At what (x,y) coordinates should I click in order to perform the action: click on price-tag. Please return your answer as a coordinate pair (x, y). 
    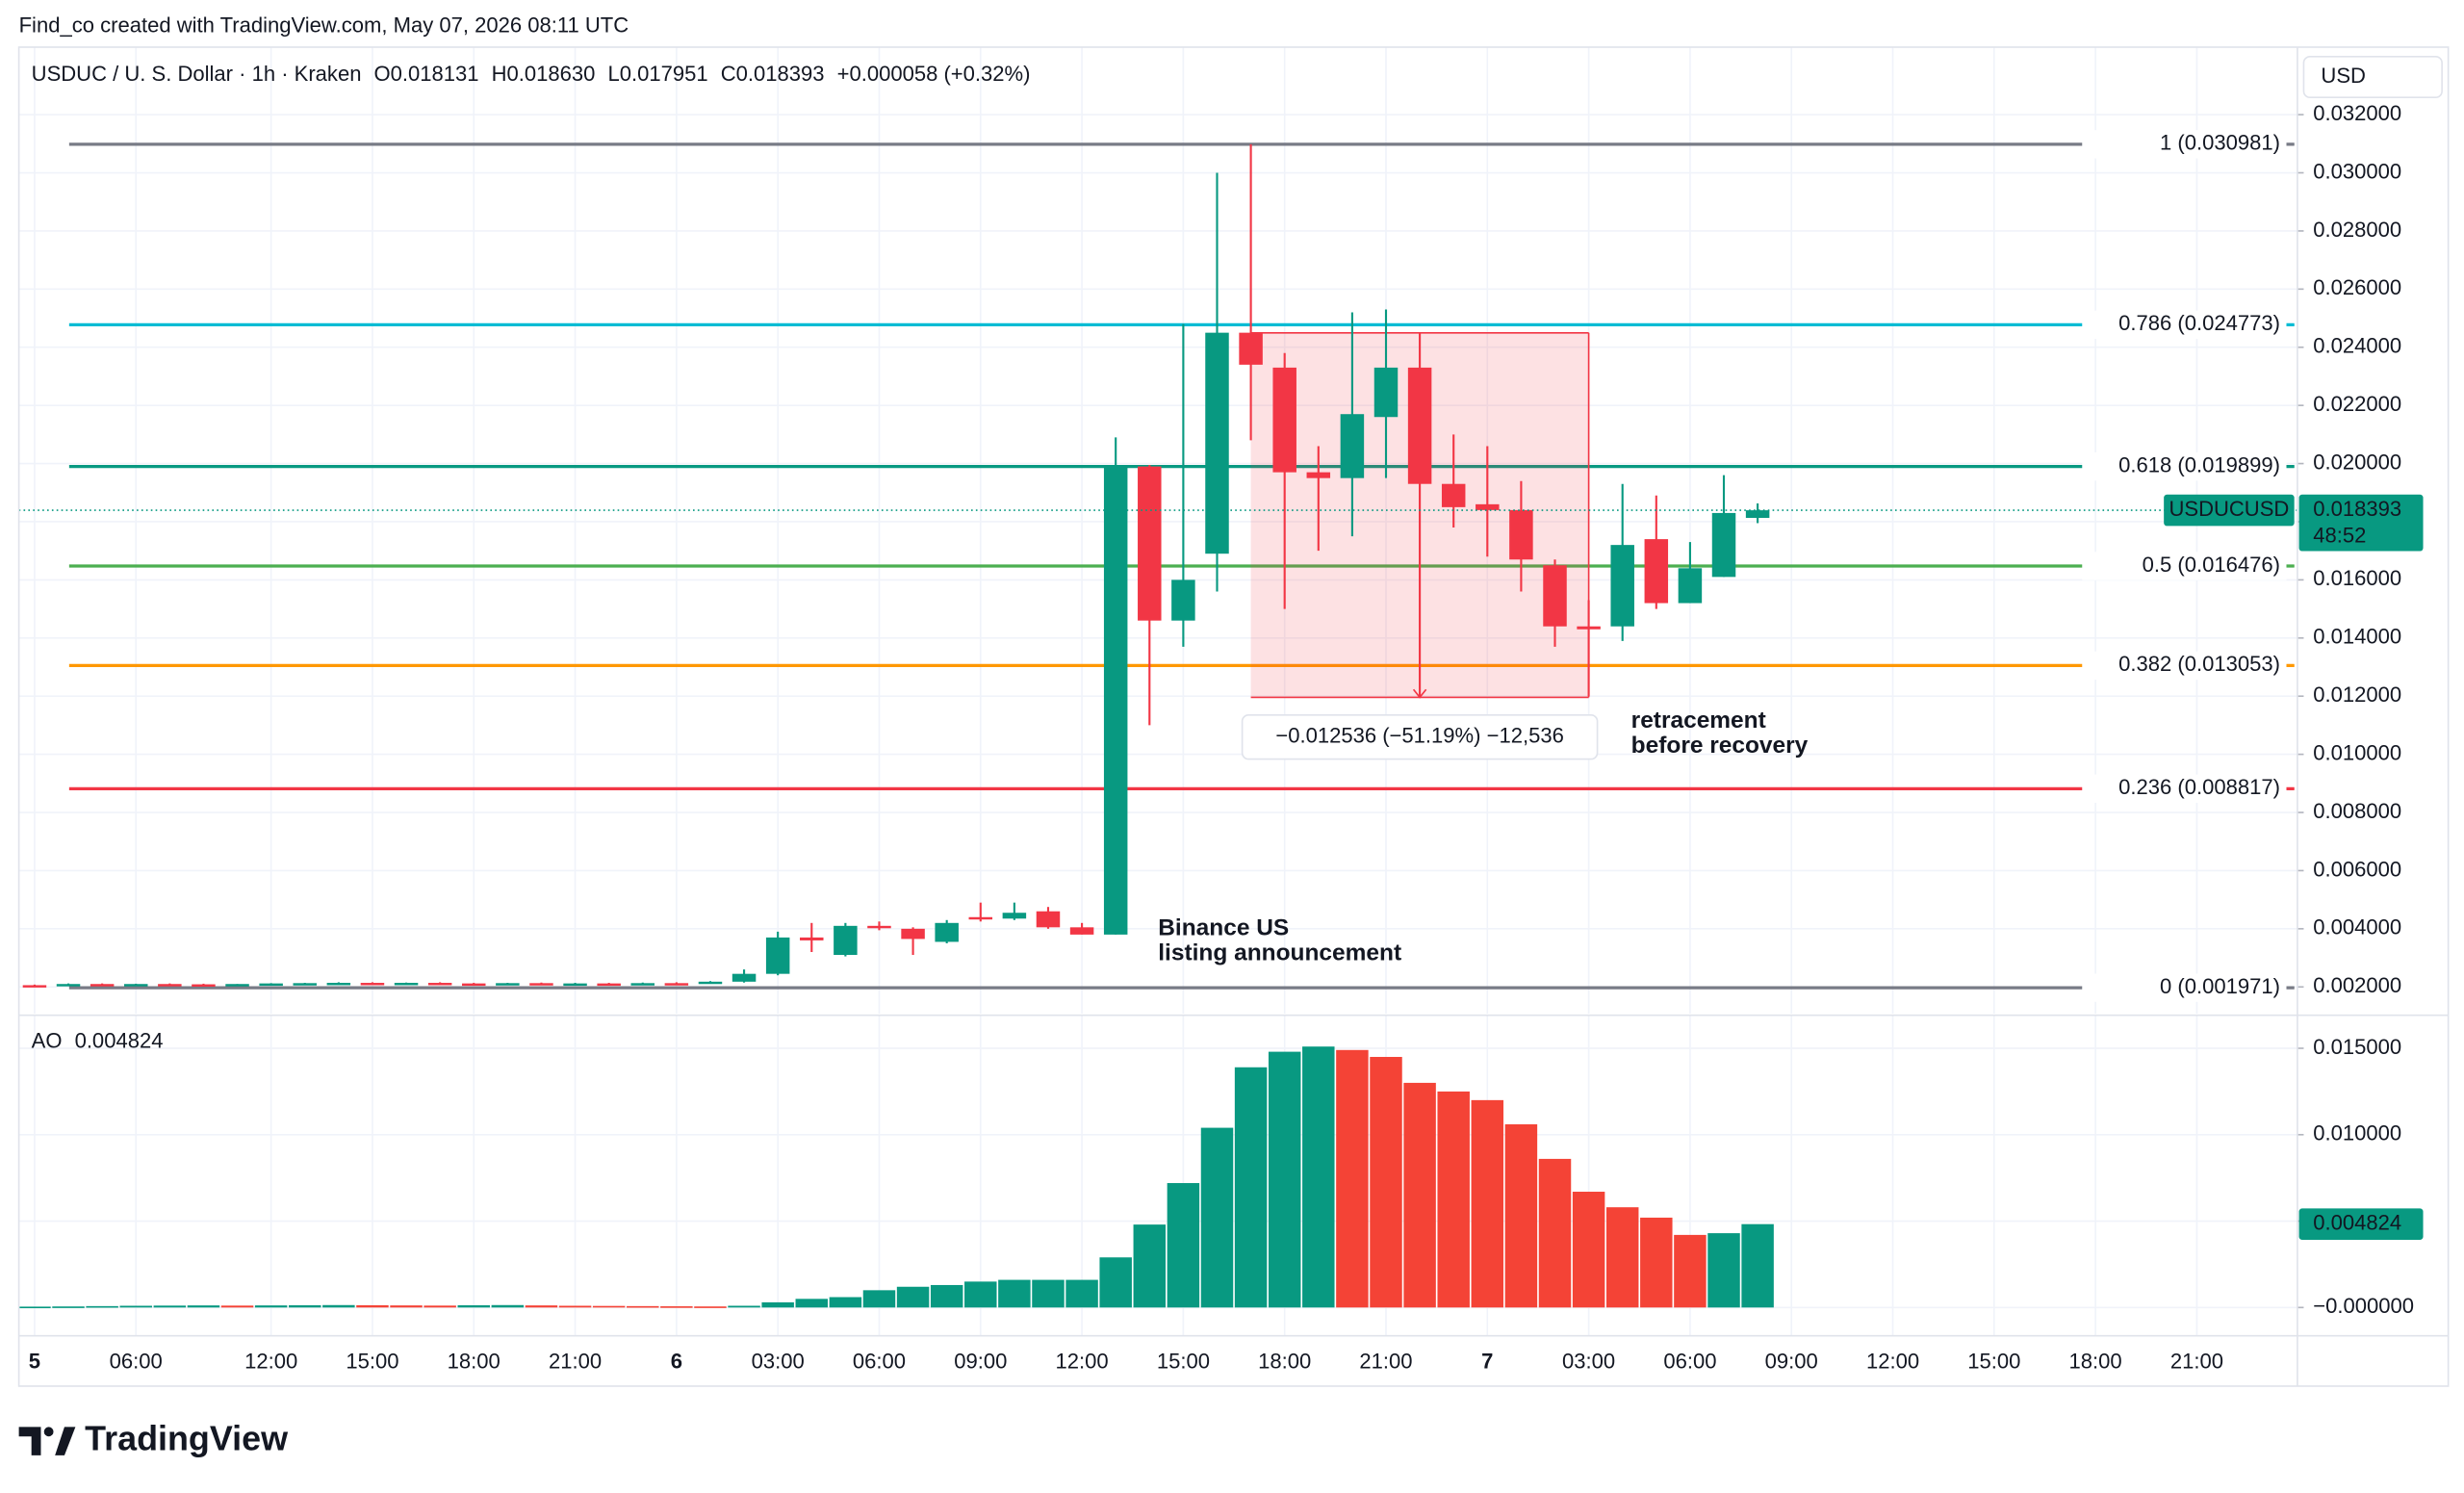
    Looking at the image, I should click on (2361, 523).